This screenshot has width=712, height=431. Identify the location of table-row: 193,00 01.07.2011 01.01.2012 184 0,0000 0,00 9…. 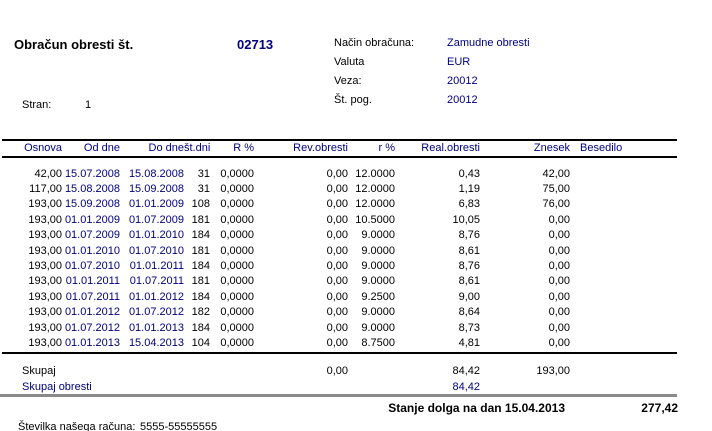
(338, 296).